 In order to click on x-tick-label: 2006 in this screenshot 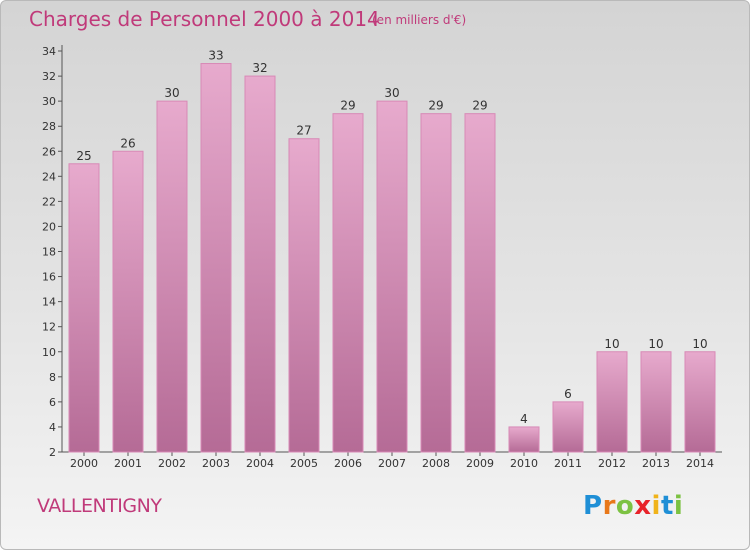, I will do `click(348, 463)`.